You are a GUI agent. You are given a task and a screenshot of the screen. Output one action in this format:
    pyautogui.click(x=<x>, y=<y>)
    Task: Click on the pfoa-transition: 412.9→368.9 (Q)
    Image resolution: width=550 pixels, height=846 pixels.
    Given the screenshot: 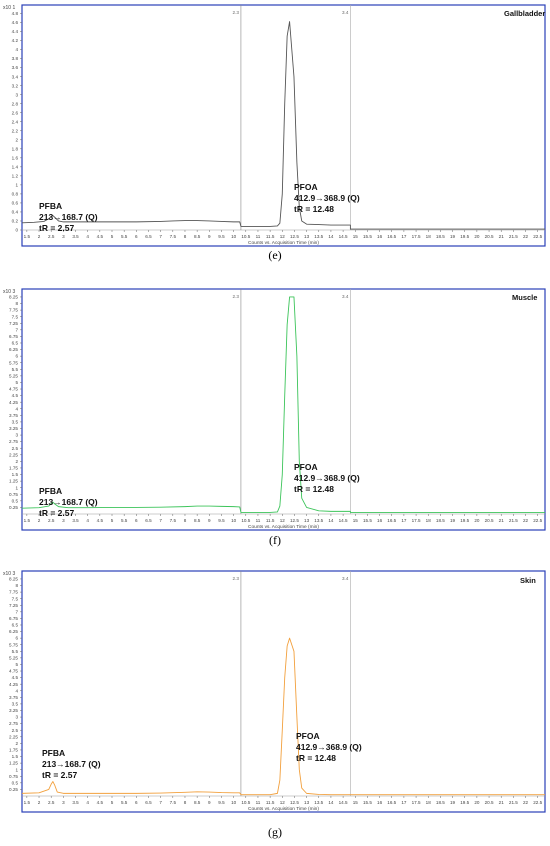 What is the action you would take?
    pyautogui.click(x=327, y=198)
    